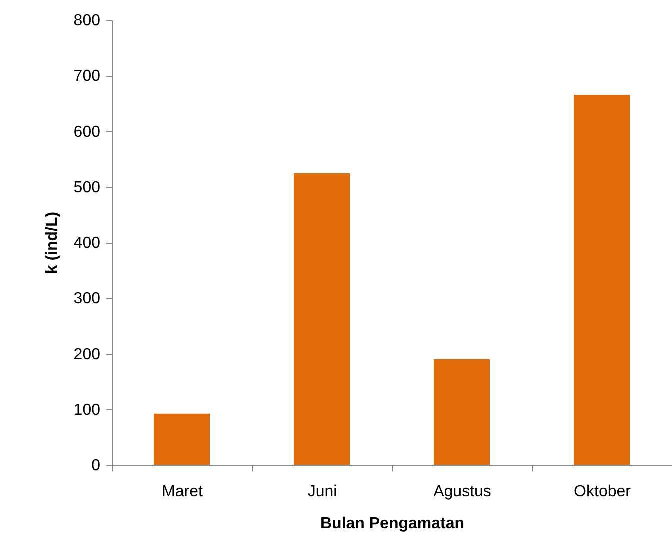 The height and width of the screenshot is (557, 672). I want to click on y-tick-label: 500, so click(87, 187).